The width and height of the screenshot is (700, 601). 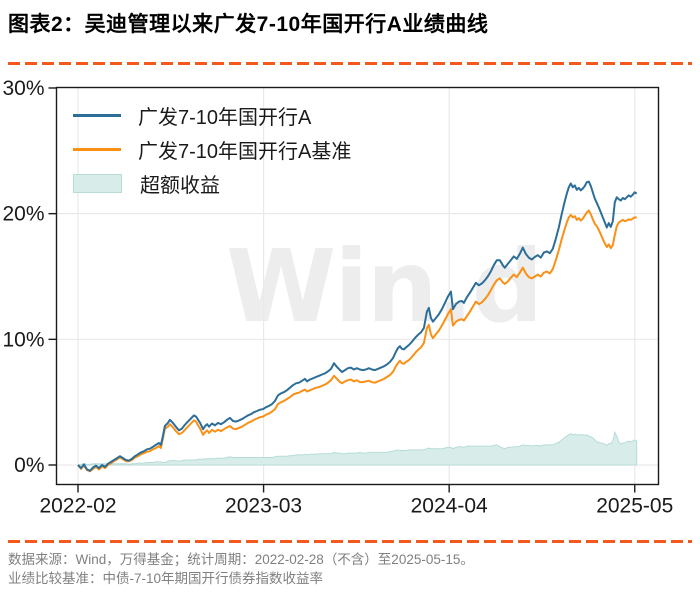 I want to click on y-axis-tick-label: 30%, so click(x=23, y=88).